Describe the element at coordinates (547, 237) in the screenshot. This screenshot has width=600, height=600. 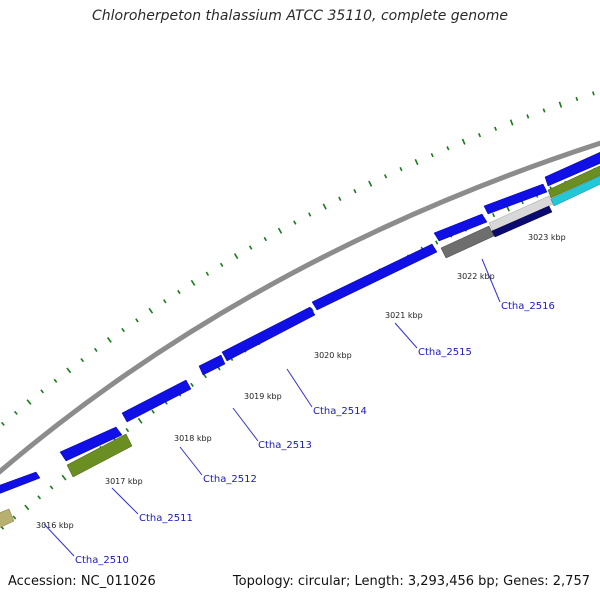
I see `scale-label: 3023 kbp` at that location.